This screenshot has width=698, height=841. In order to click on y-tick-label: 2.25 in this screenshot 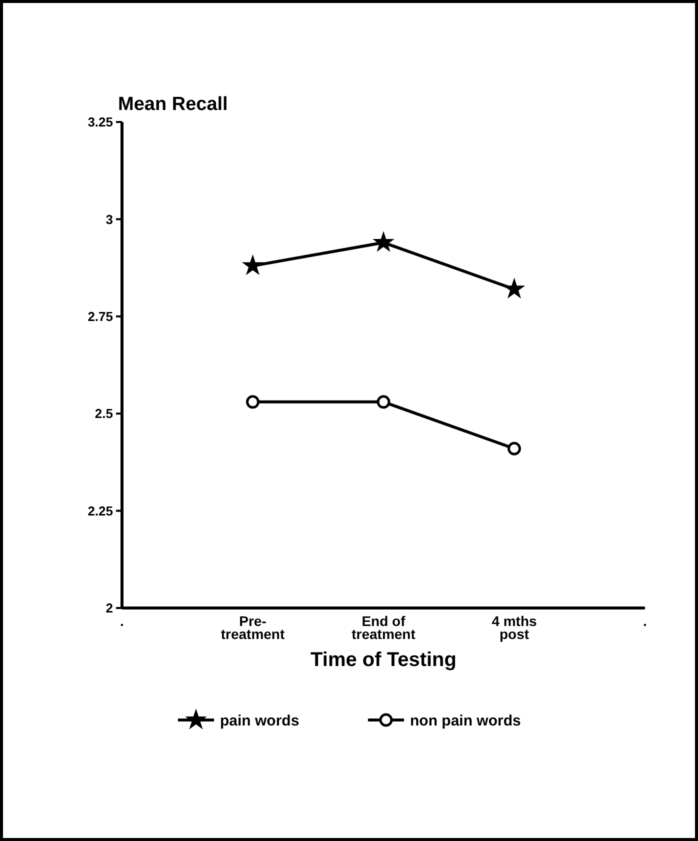, I will do `click(100, 510)`.